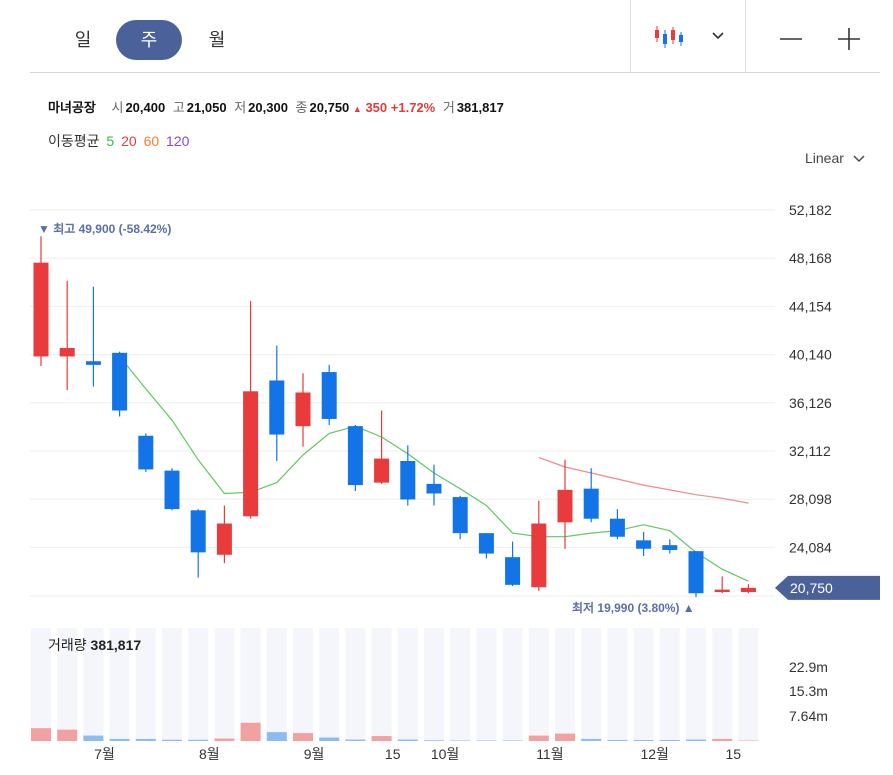 This screenshot has width=893, height=775. Describe the element at coordinates (643, 480) in the screenshot. I see `ma20-line` at that location.